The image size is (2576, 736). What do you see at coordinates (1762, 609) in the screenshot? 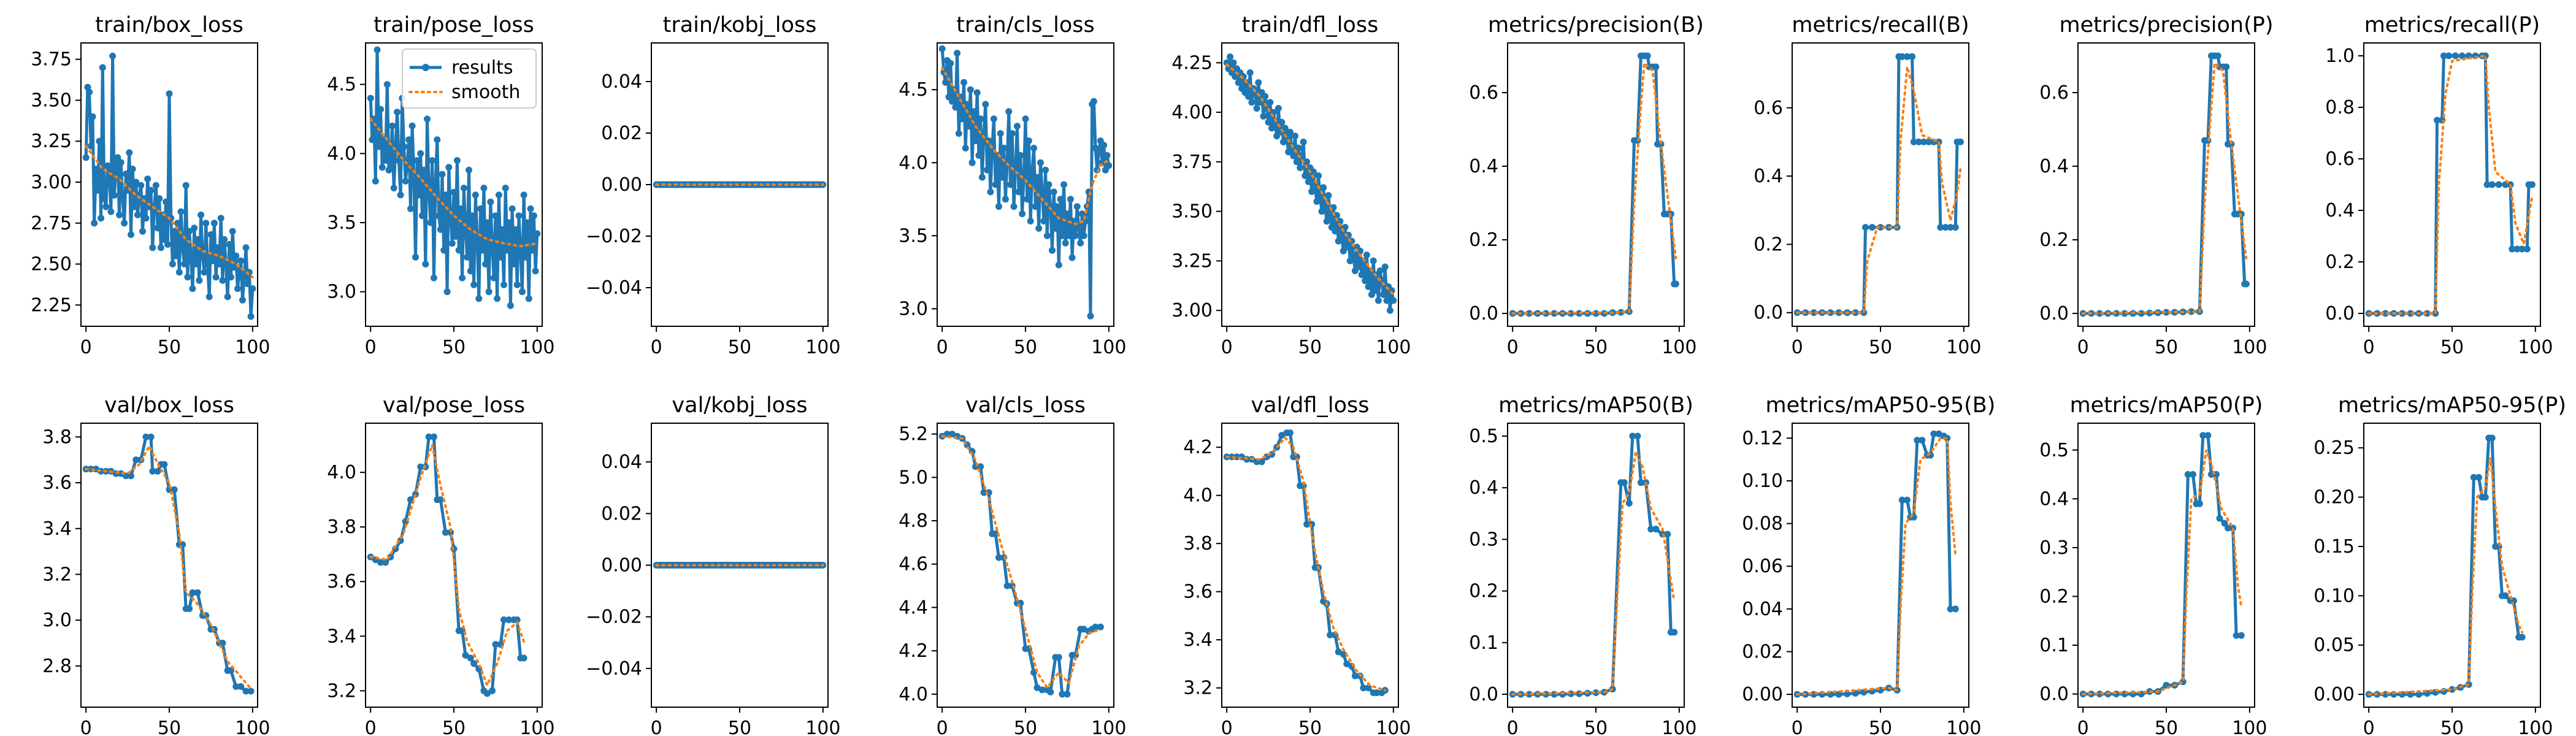
I see `y-tick-label: 0.04` at bounding box center [1762, 609].